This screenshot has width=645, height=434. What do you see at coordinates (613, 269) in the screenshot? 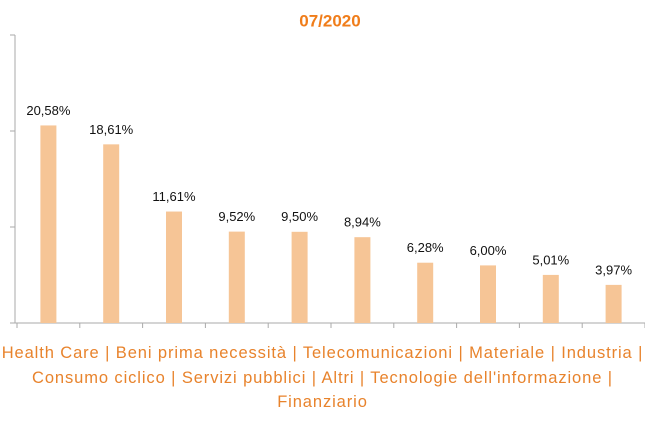
I see `value-label: 3,97%` at bounding box center [613, 269].